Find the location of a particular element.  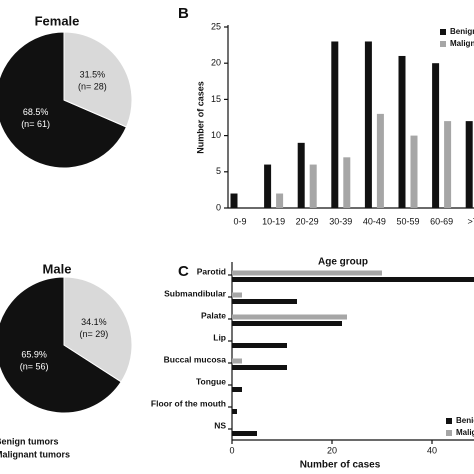

x-tick-label: 50-59 is located at coordinates (407, 221).